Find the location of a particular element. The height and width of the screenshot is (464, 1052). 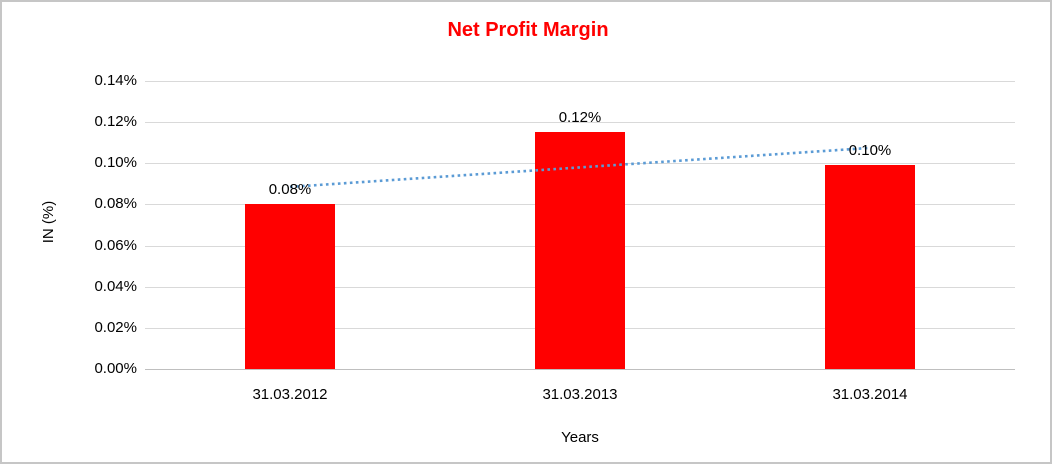

bar-data-label: 0.10% is located at coordinates (870, 150).